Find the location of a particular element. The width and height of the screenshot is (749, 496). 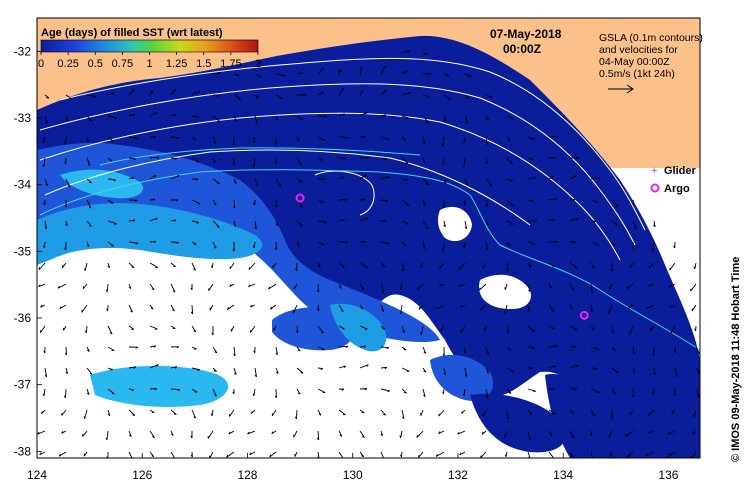

x-tick-label: 126 is located at coordinates (142, 475).